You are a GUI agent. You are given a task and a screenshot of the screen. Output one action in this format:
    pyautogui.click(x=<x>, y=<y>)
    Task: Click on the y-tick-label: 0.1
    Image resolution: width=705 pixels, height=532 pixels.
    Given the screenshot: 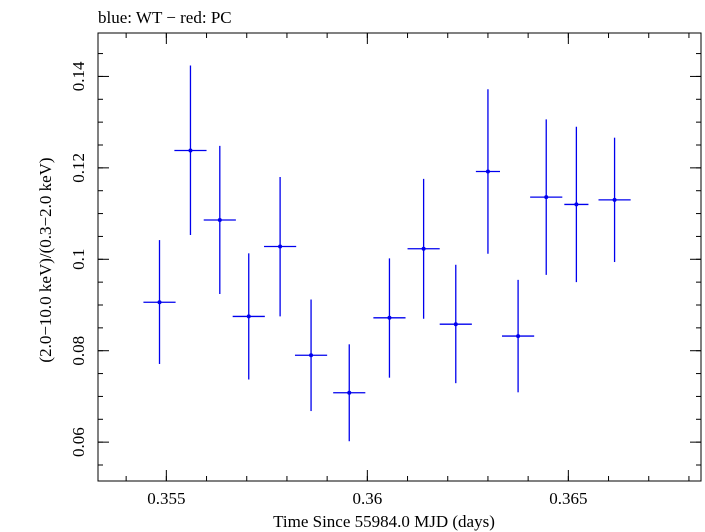 What is the action you would take?
    pyautogui.click(x=78, y=259)
    